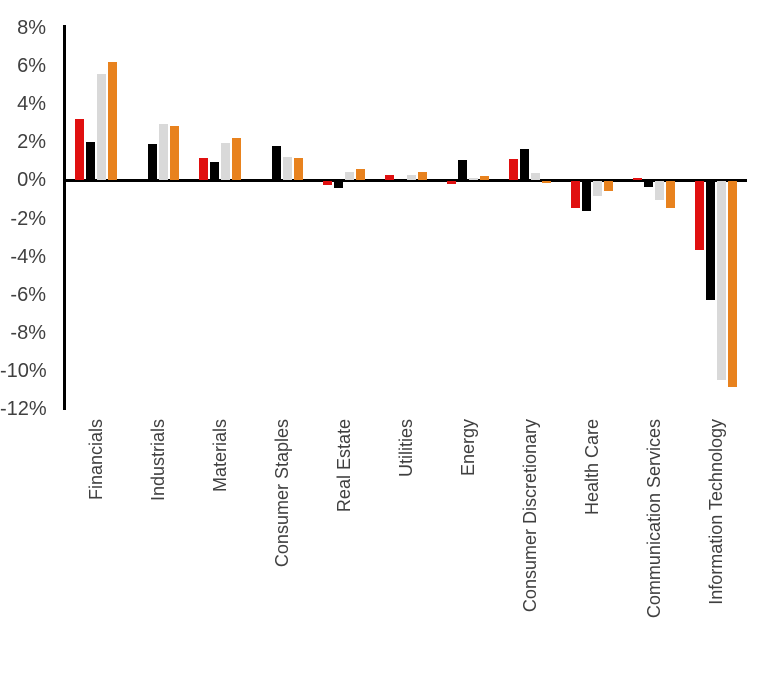 Image resolution: width=757 pixels, height=675 pixels. Describe the element at coordinates (31, 28) in the screenshot. I see `y-tick-label: 8%` at that location.